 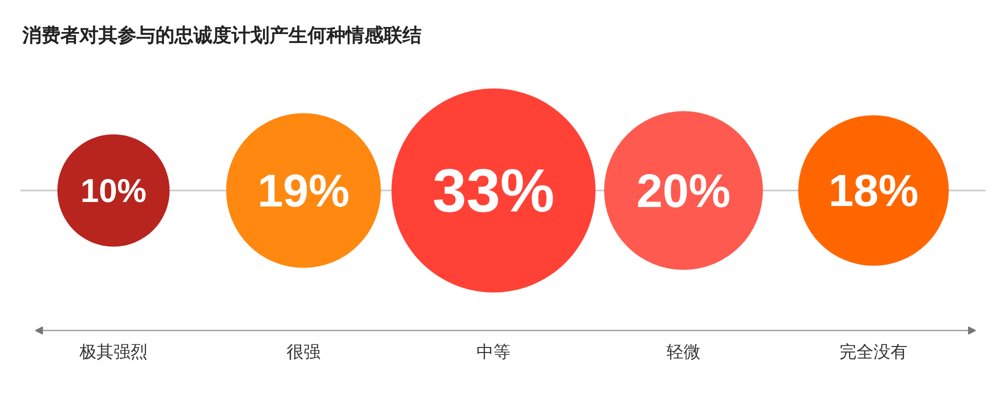 I want to click on text: 消费者对其参与的忠诚度计划产生何种情感联结, so click(x=222, y=35).